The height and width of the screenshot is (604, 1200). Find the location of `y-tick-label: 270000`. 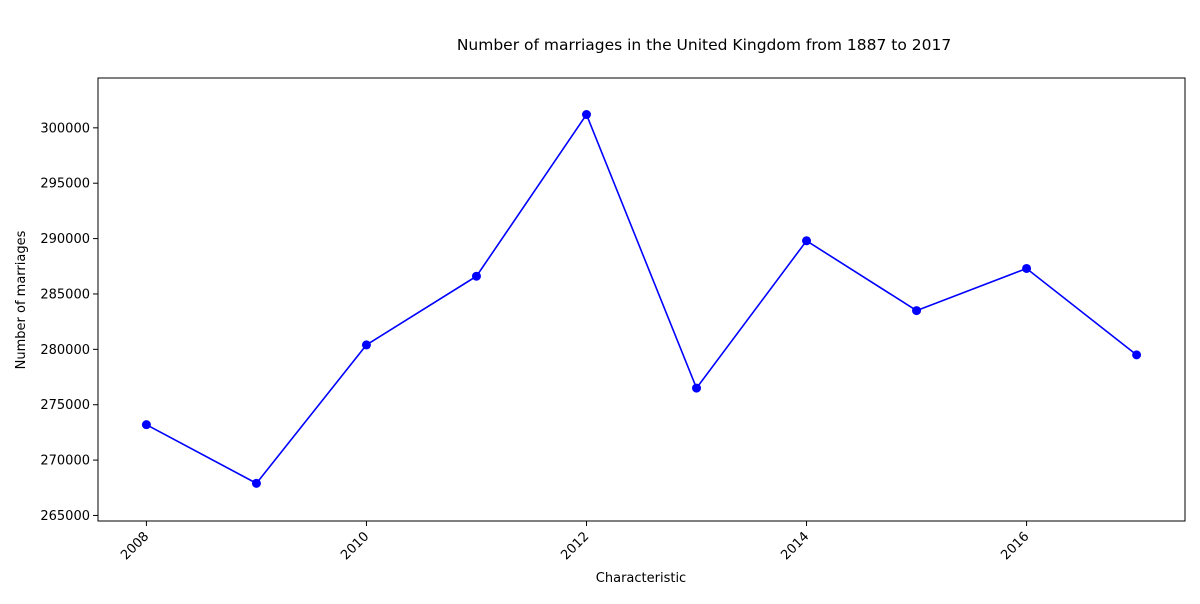

y-tick-label: 270000 is located at coordinates (65, 461).